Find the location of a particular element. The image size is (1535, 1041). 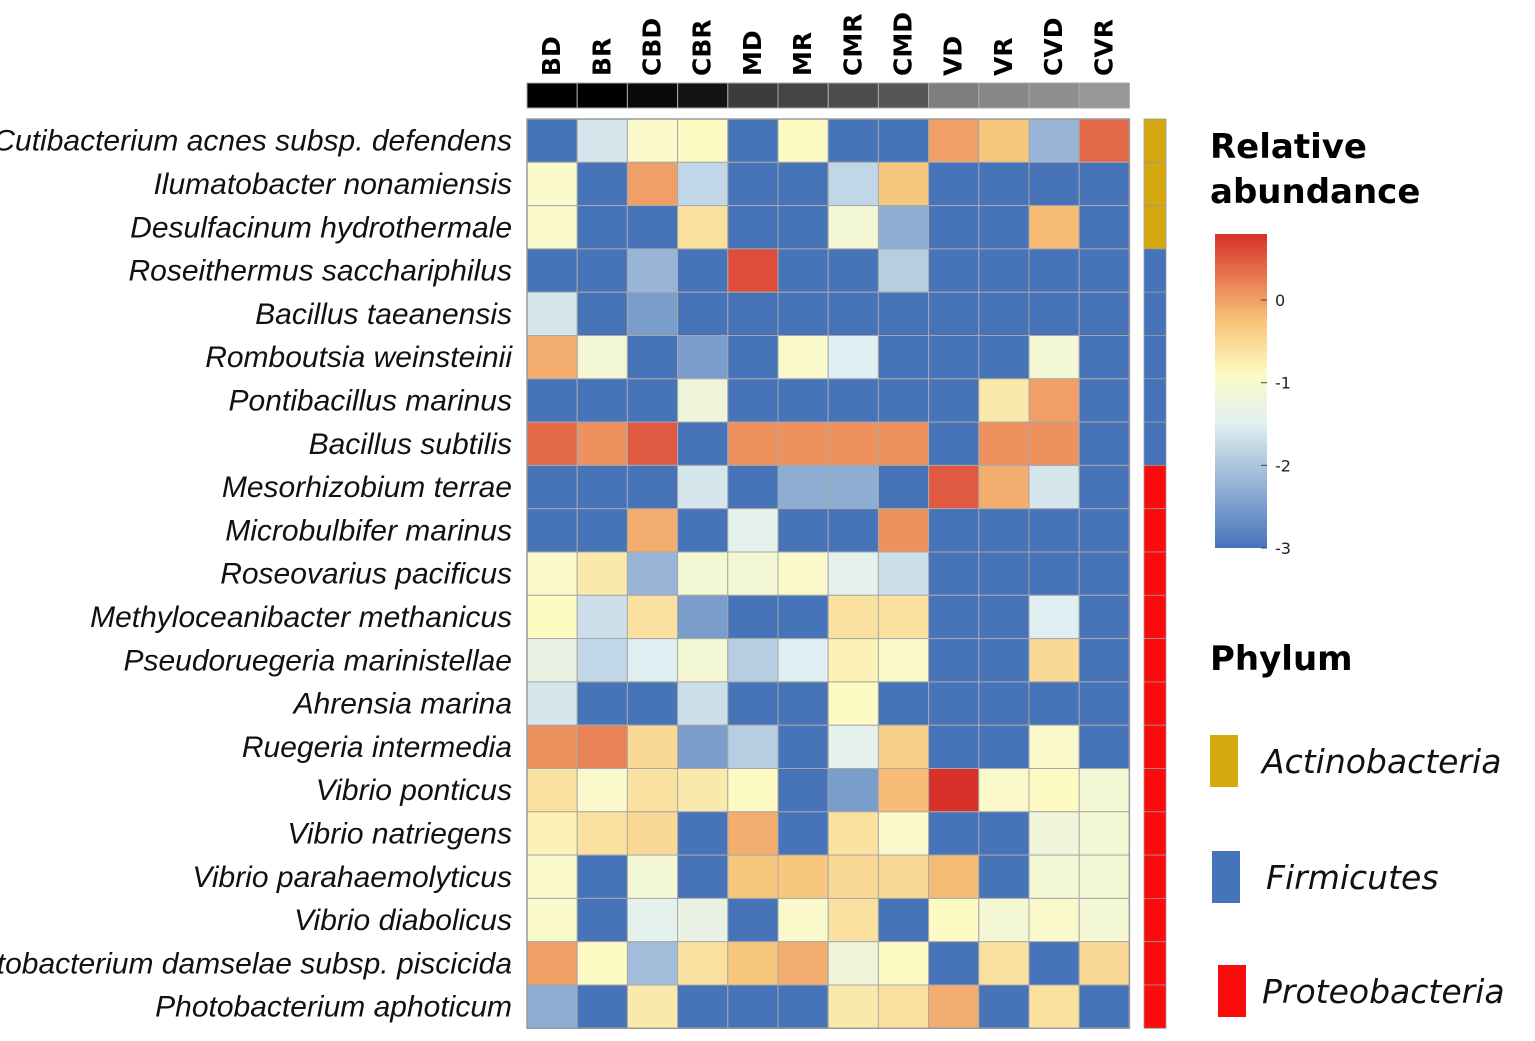

phylum-legend-swatch-firmicutes is located at coordinates (1226, 877).